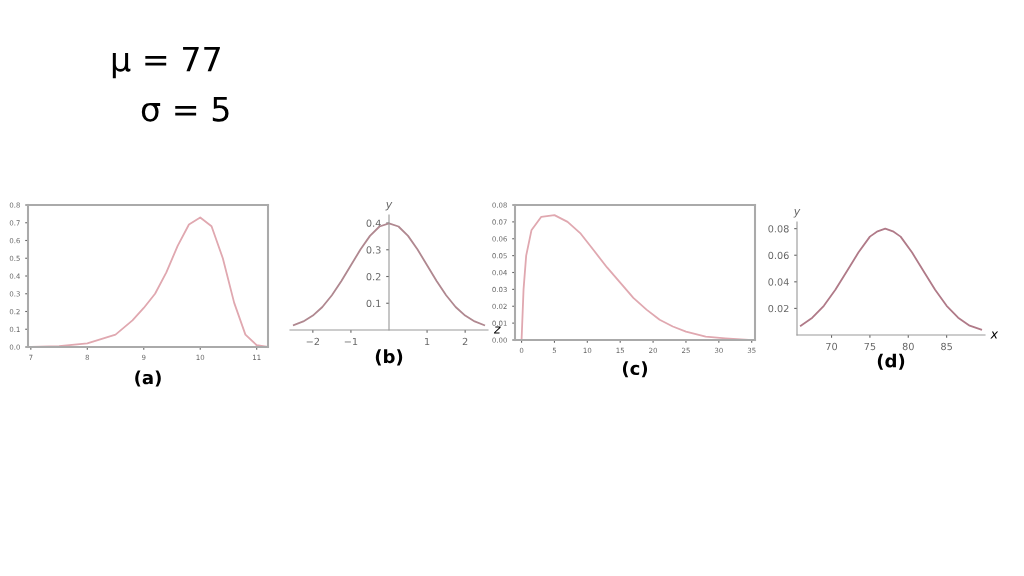 Image resolution: width=1024 pixels, height=576 pixels. I want to click on y-tick-label: 0.04, so click(778, 282).